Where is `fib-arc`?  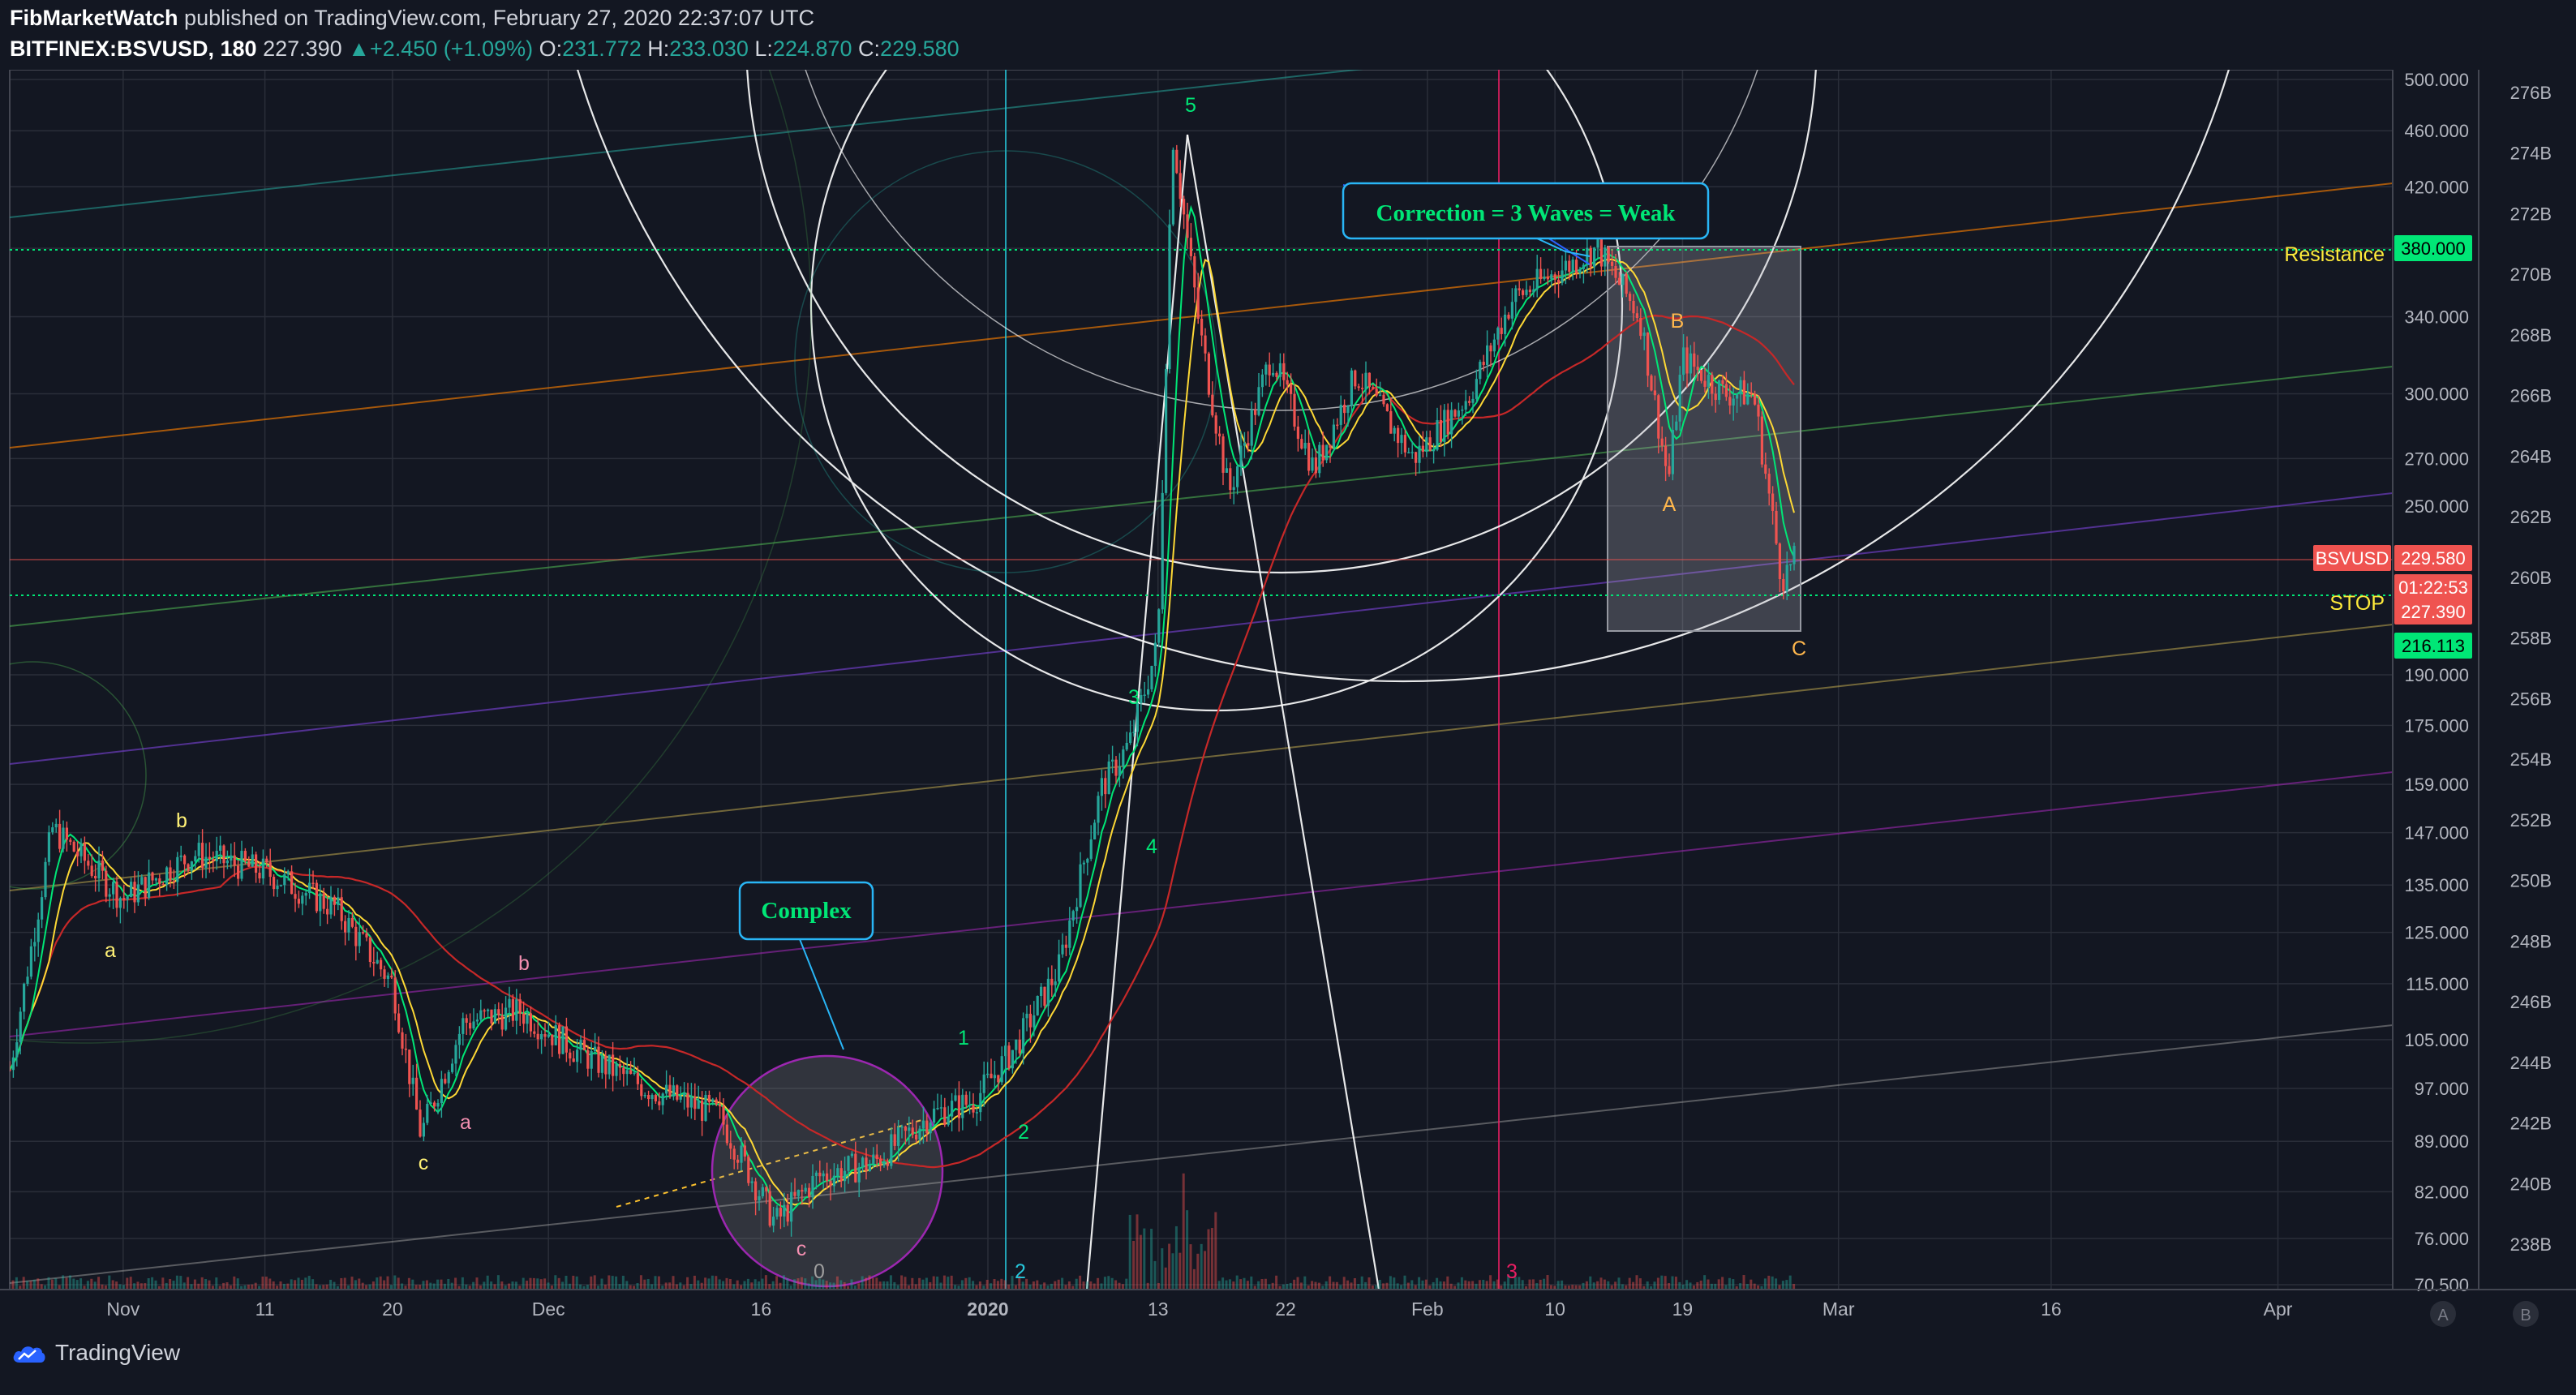 fib-arc is located at coordinates (73, 775).